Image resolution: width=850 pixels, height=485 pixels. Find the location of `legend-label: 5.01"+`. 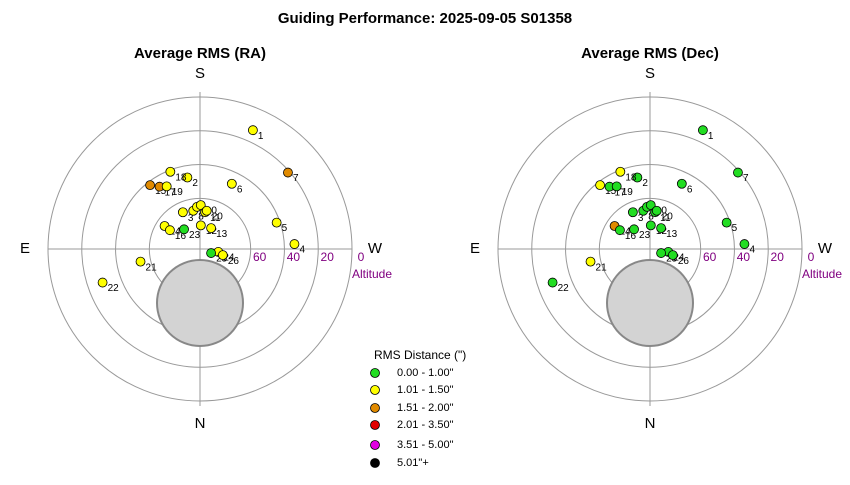

legend-label: 5.01"+ is located at coordinates (413, 463).